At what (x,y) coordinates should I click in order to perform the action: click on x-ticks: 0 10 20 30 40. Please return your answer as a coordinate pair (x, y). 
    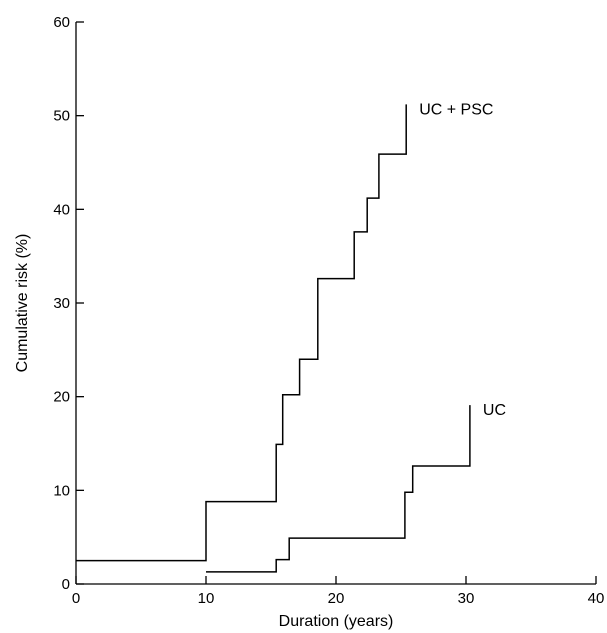
    Looking at the image, I should click on (338, 591).